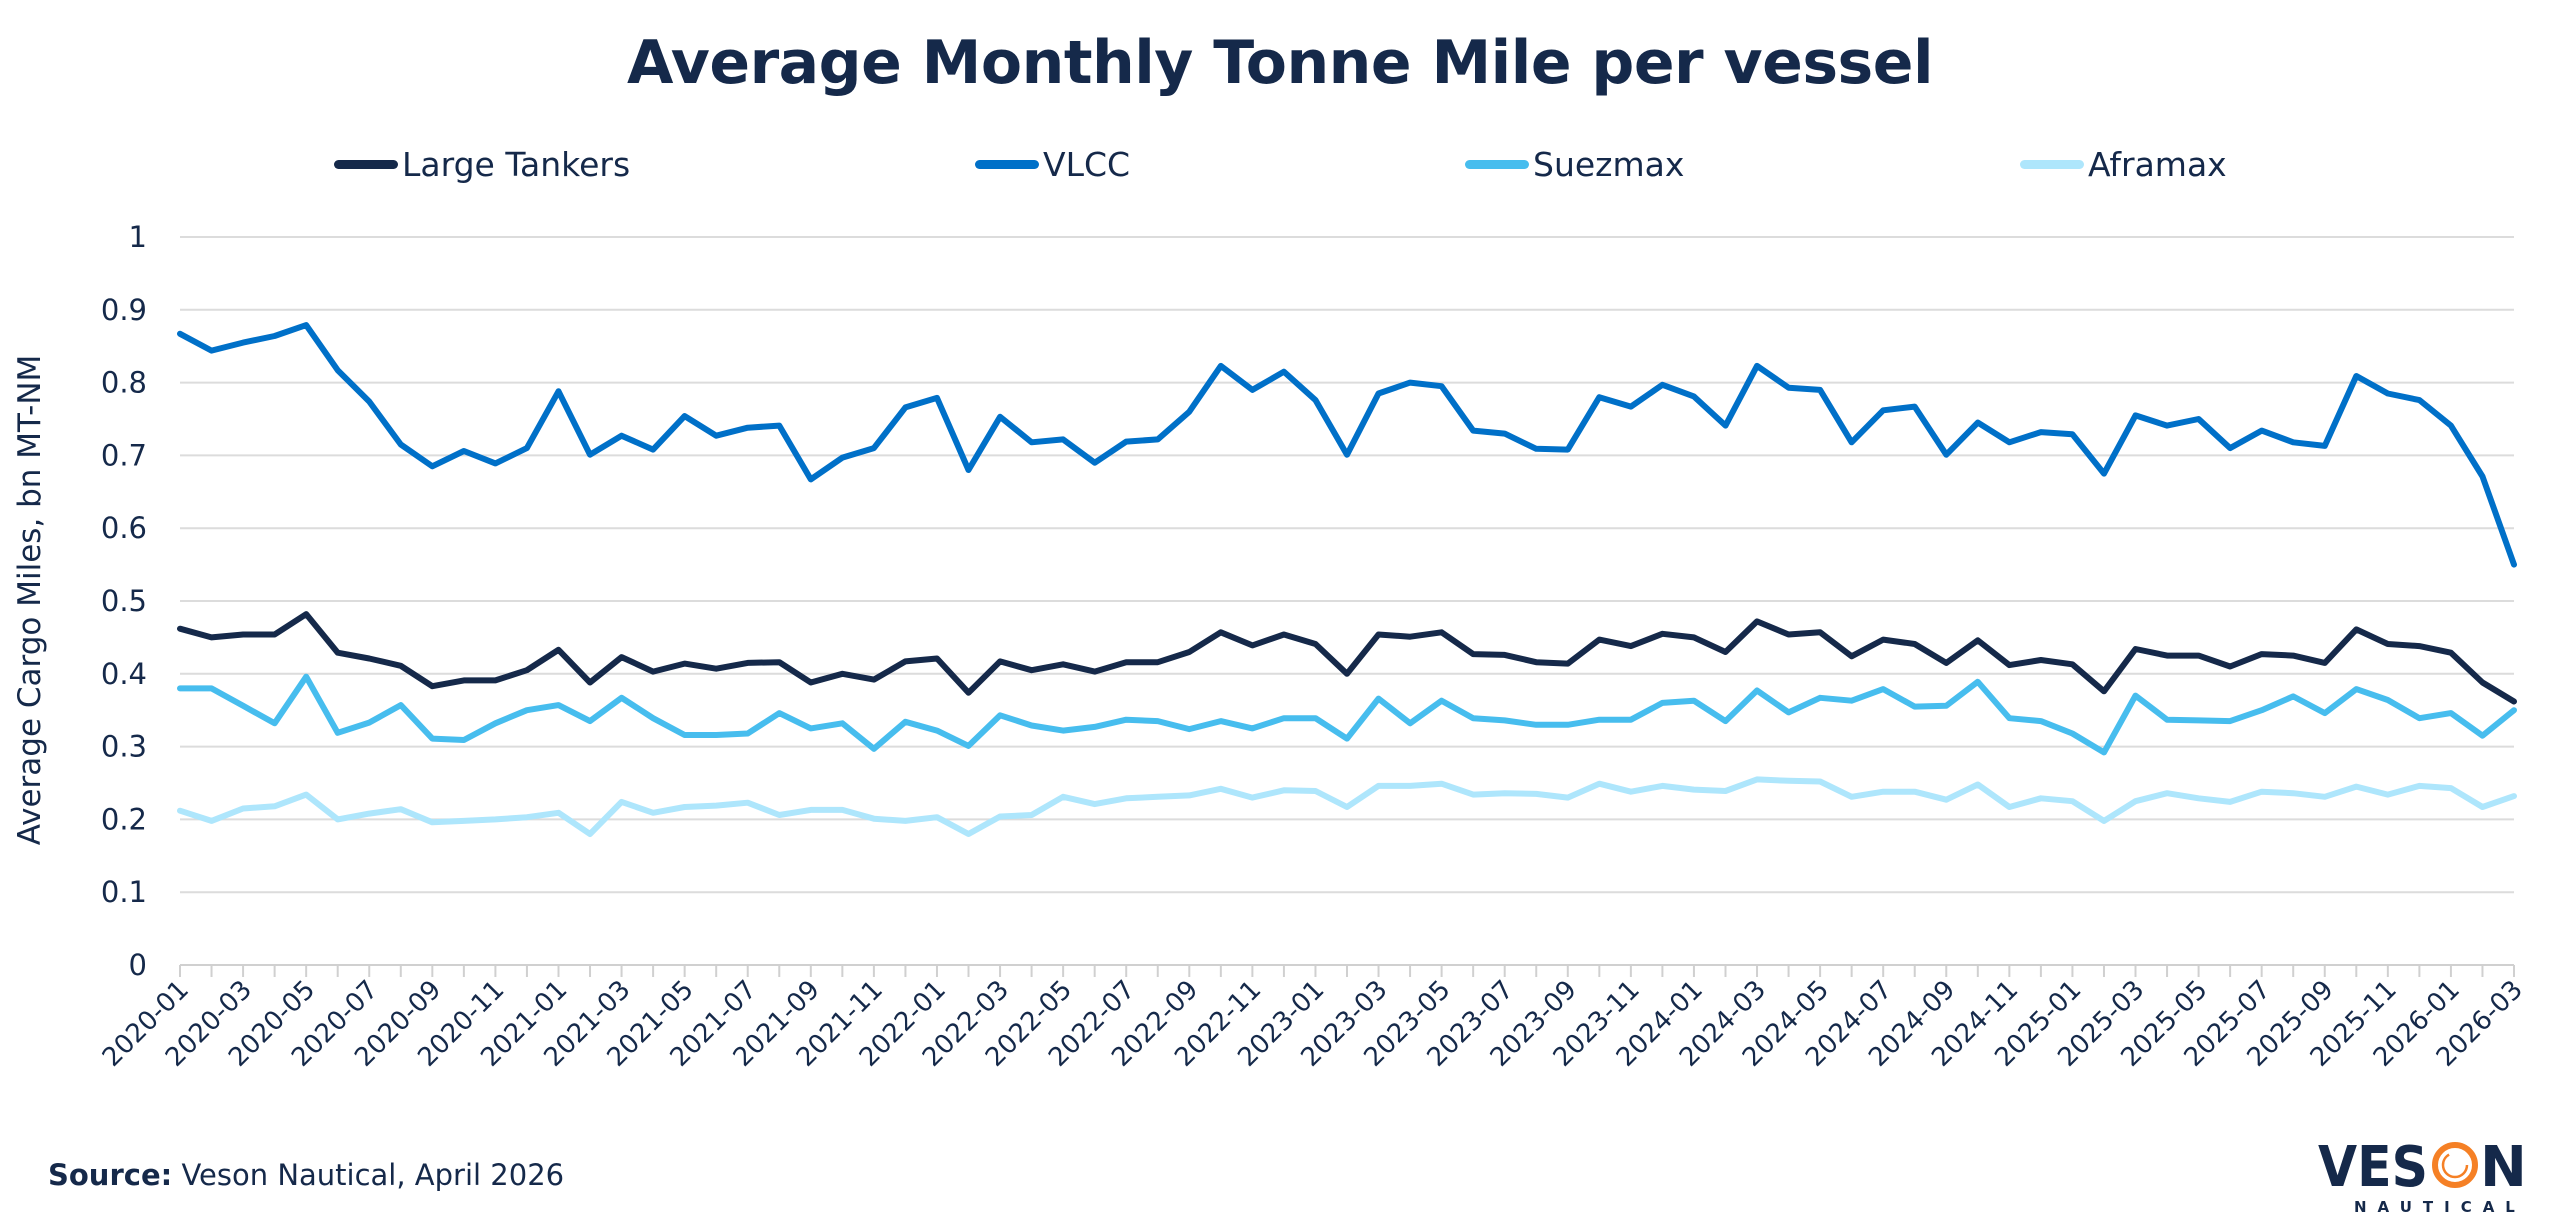 The height and width of the screenshot is (1232, 2560). I want to click on y-tick-label: 0.8, so click(124, 383).